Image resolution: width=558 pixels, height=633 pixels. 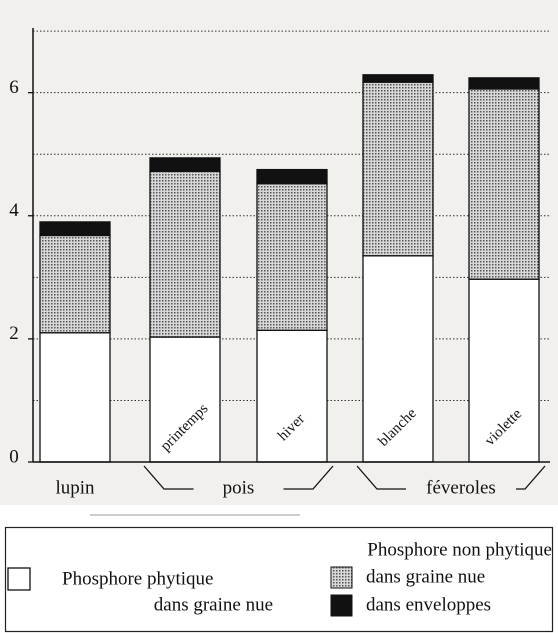 I want to click on legend-group-title: Phosphore non phytique, so click(x=459, y=549).